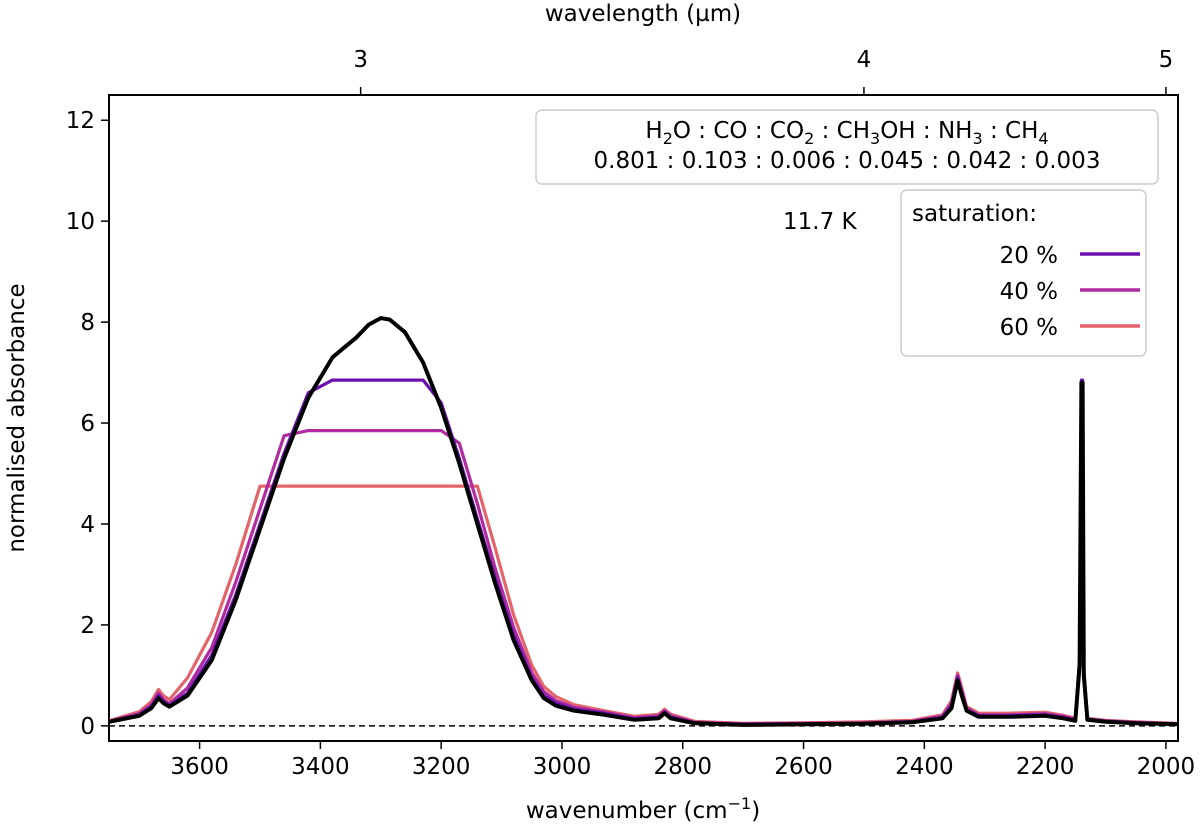 Image resolution: width=1200 pixels, height=828 pixels. Describe the element at coordinates (846, 133) in the screenshot. I see `composition-species: H2O : CO : CO2 : CH3OH : NH3 : CH4` at that location.